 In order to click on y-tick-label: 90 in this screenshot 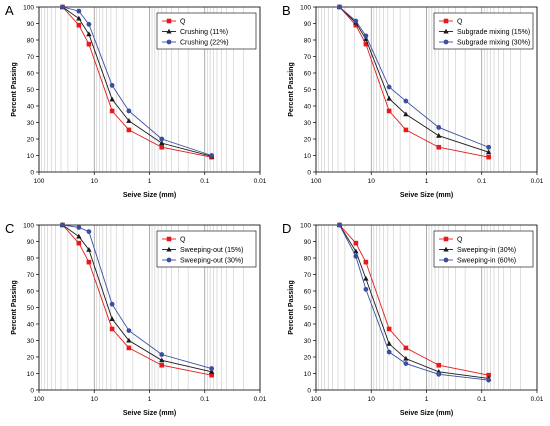, I will do `click(31, 24)`.